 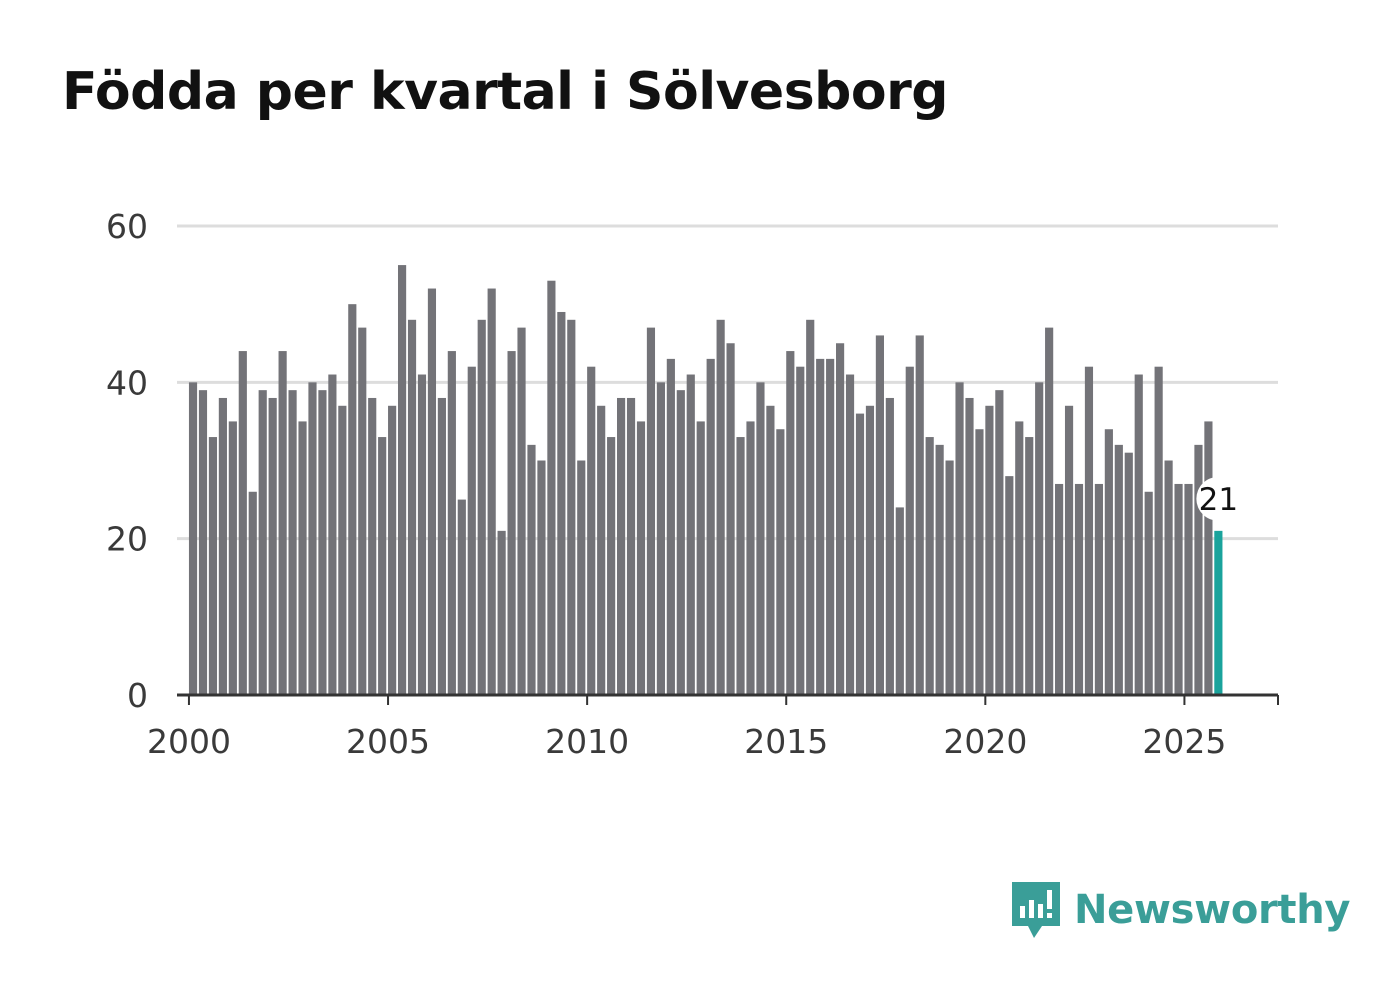 I want to click on bar-highlight, so click(x=1218, y=612).